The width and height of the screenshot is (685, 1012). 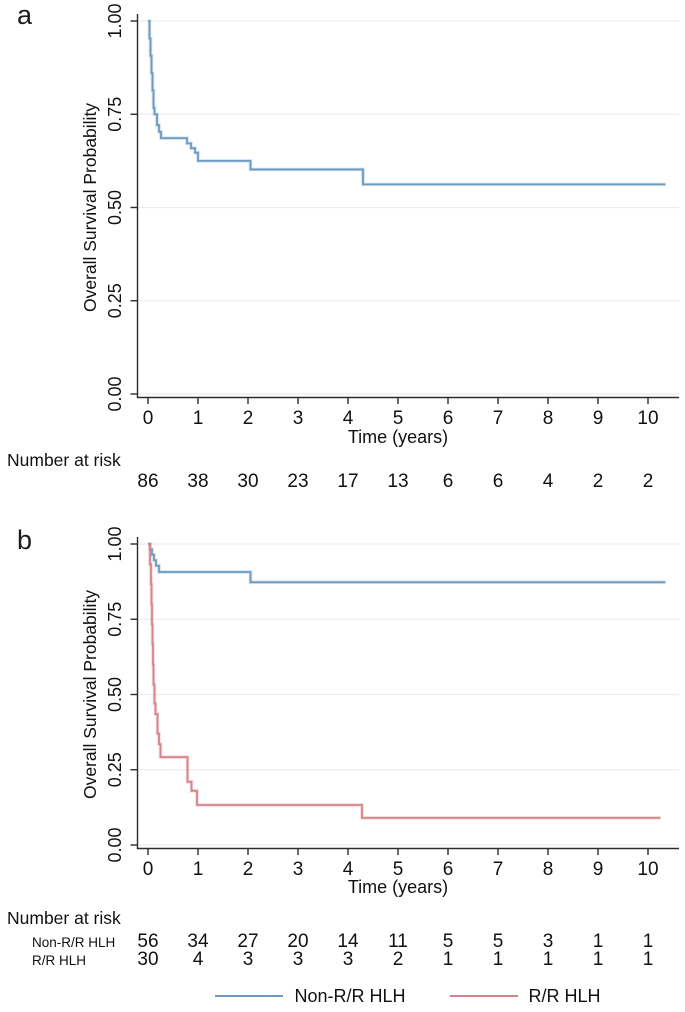 I want to click on legend: Non-R/R HLH R/R HLH, so click(x=408, y=996).